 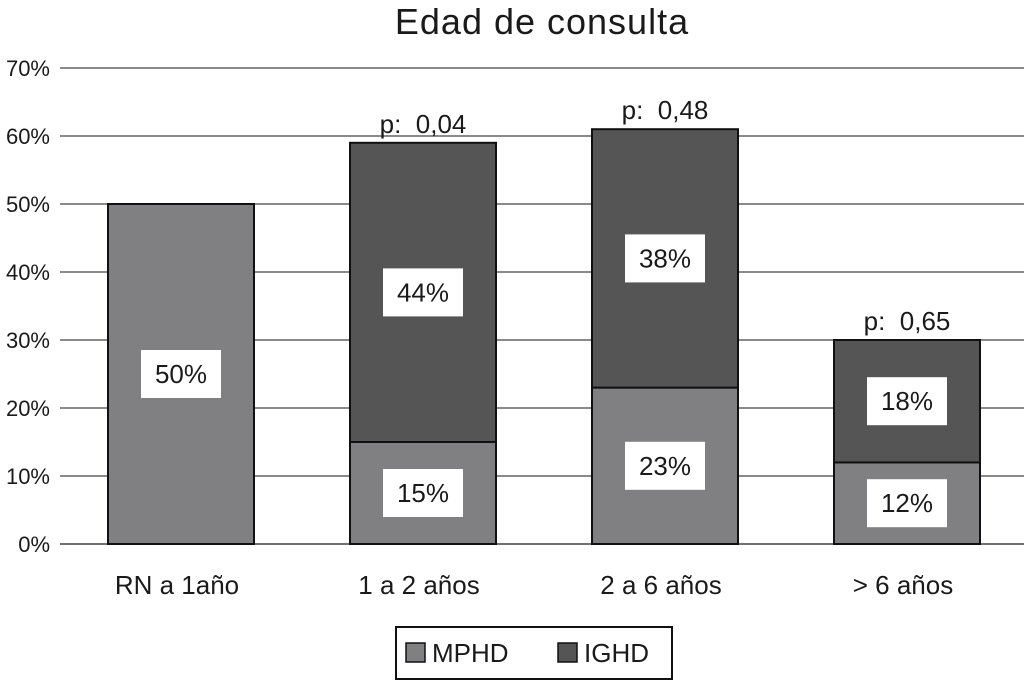 What do you see at coordinates (28, 340) in the screenshot?
I see `y-tick-label: 30%` at bounding box center [28, 340].